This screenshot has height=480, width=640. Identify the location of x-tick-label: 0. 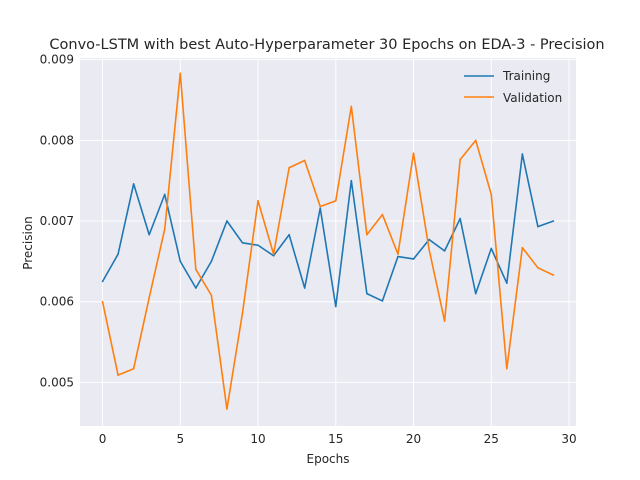
(103, 439).